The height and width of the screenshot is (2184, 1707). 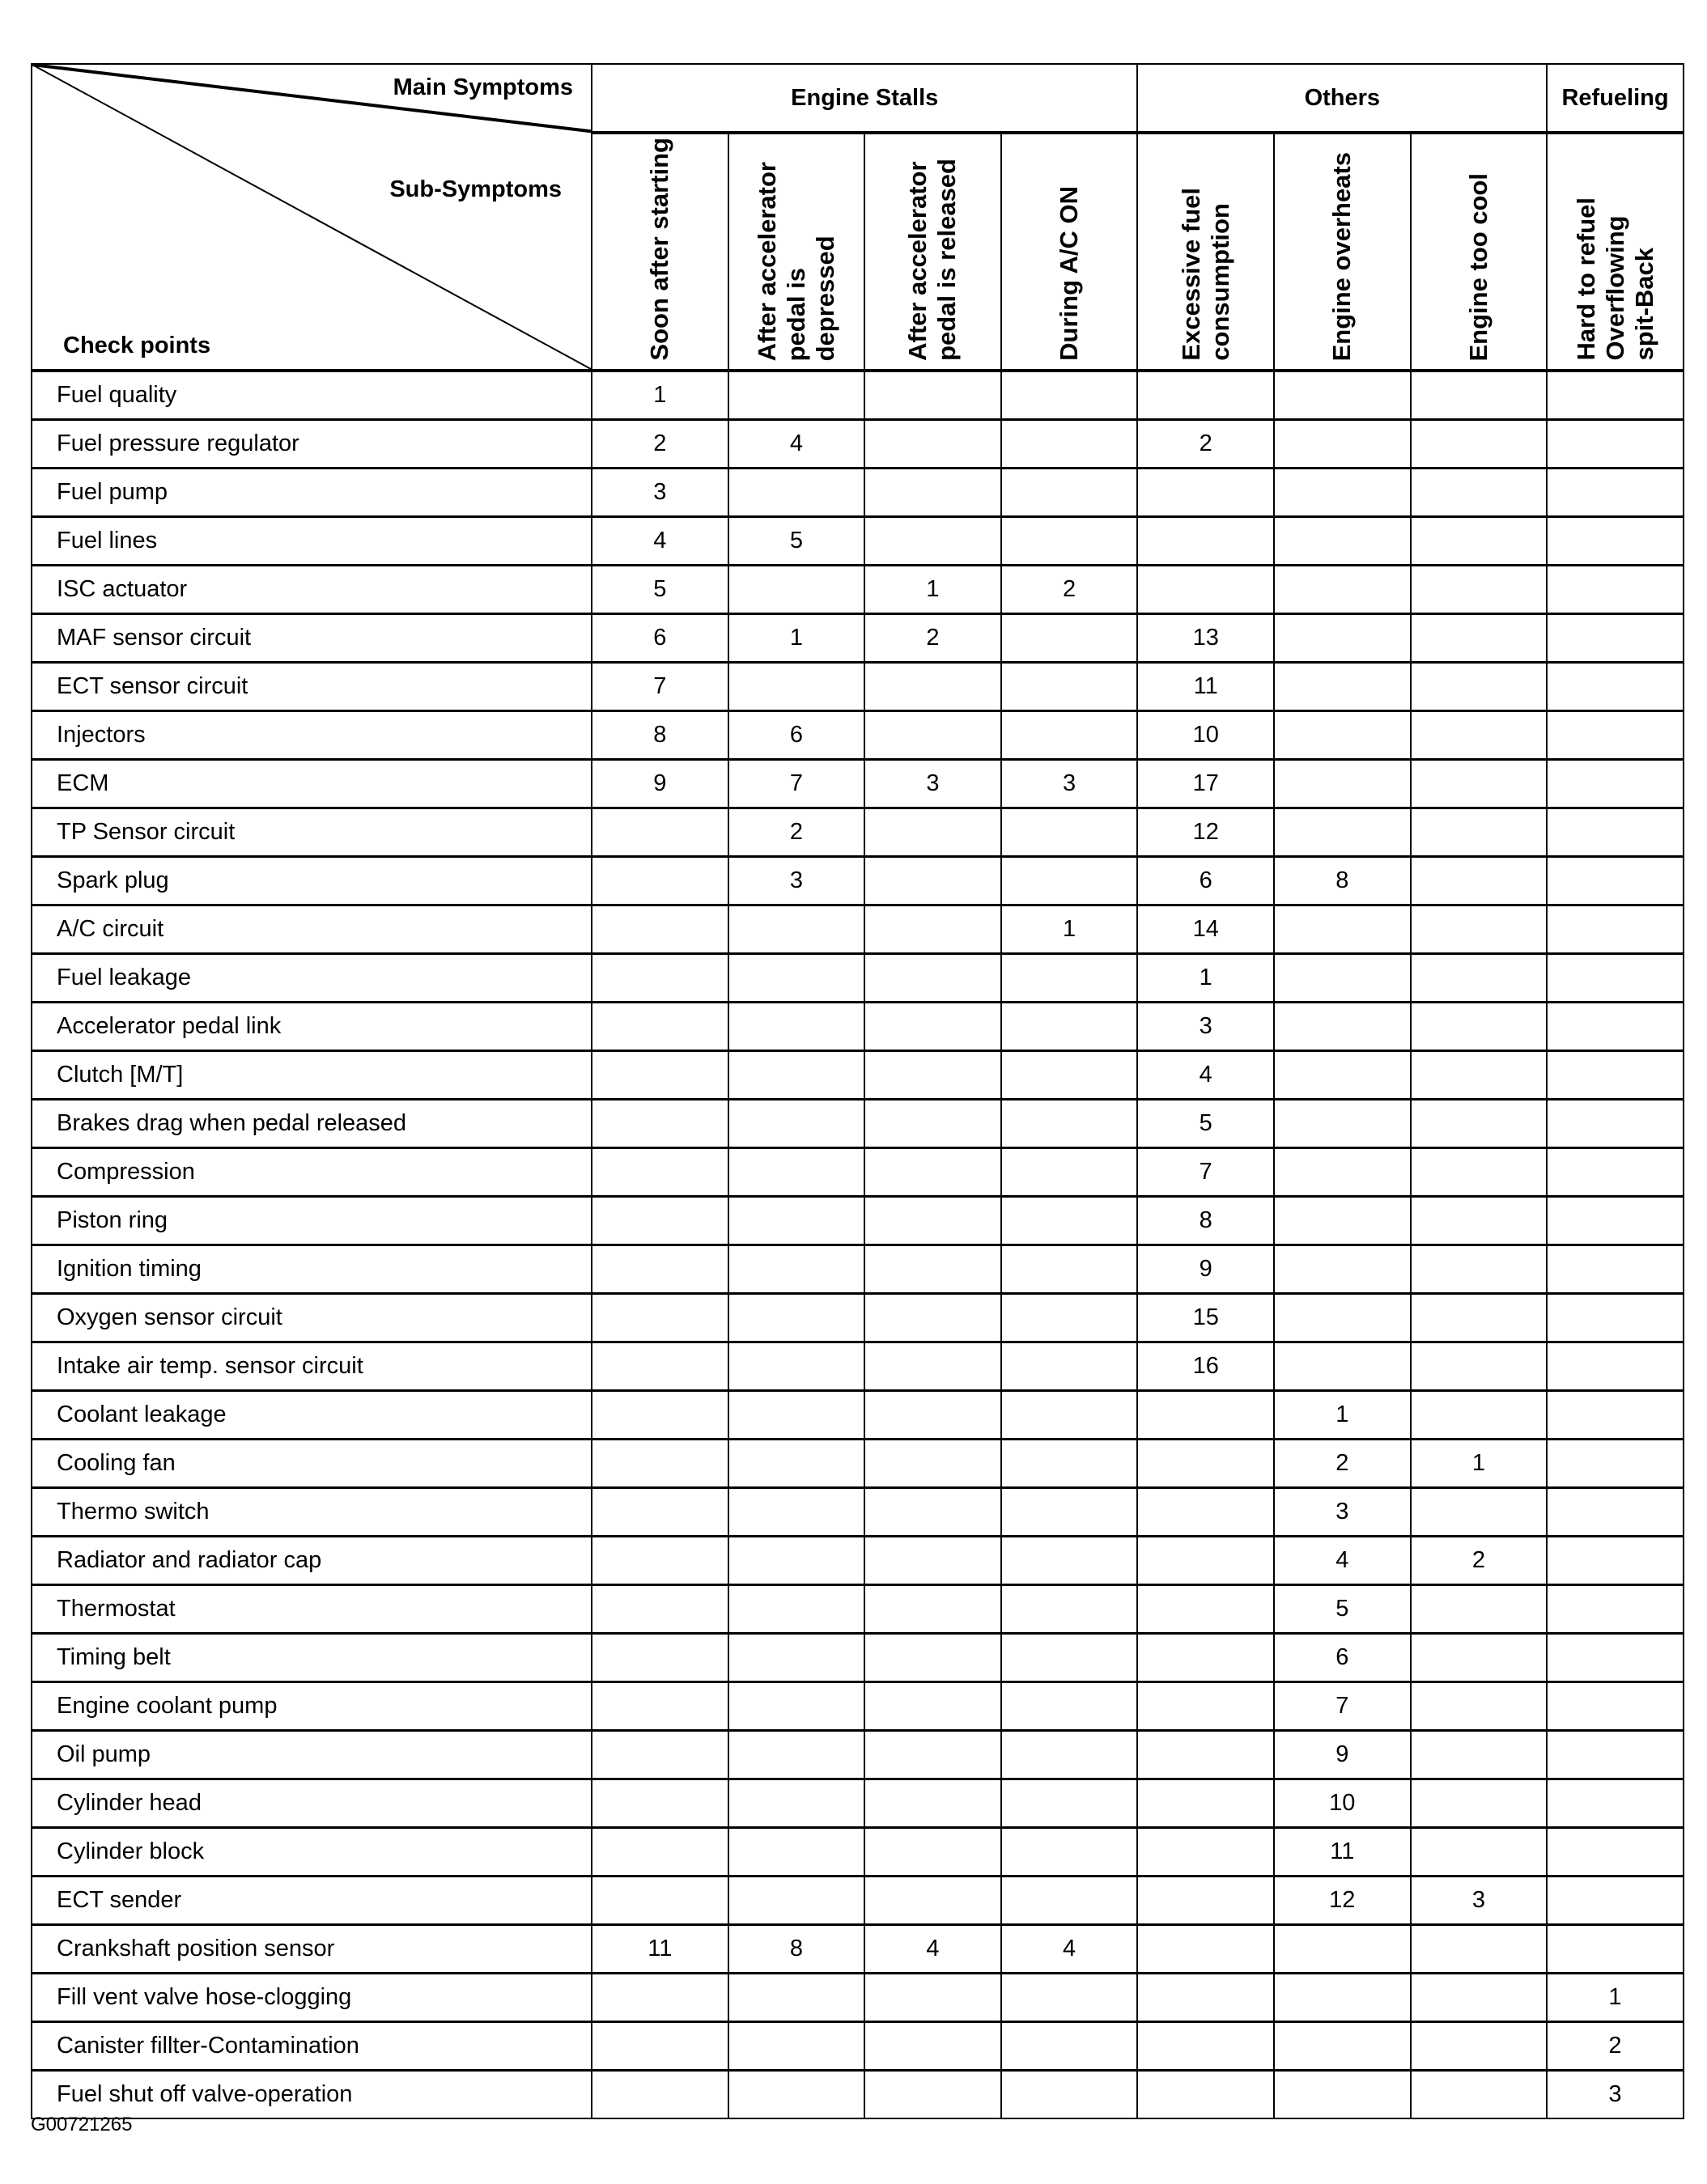 I want to click on table-row: ISC actuator 5 1 2, so click(x=857, y=589).